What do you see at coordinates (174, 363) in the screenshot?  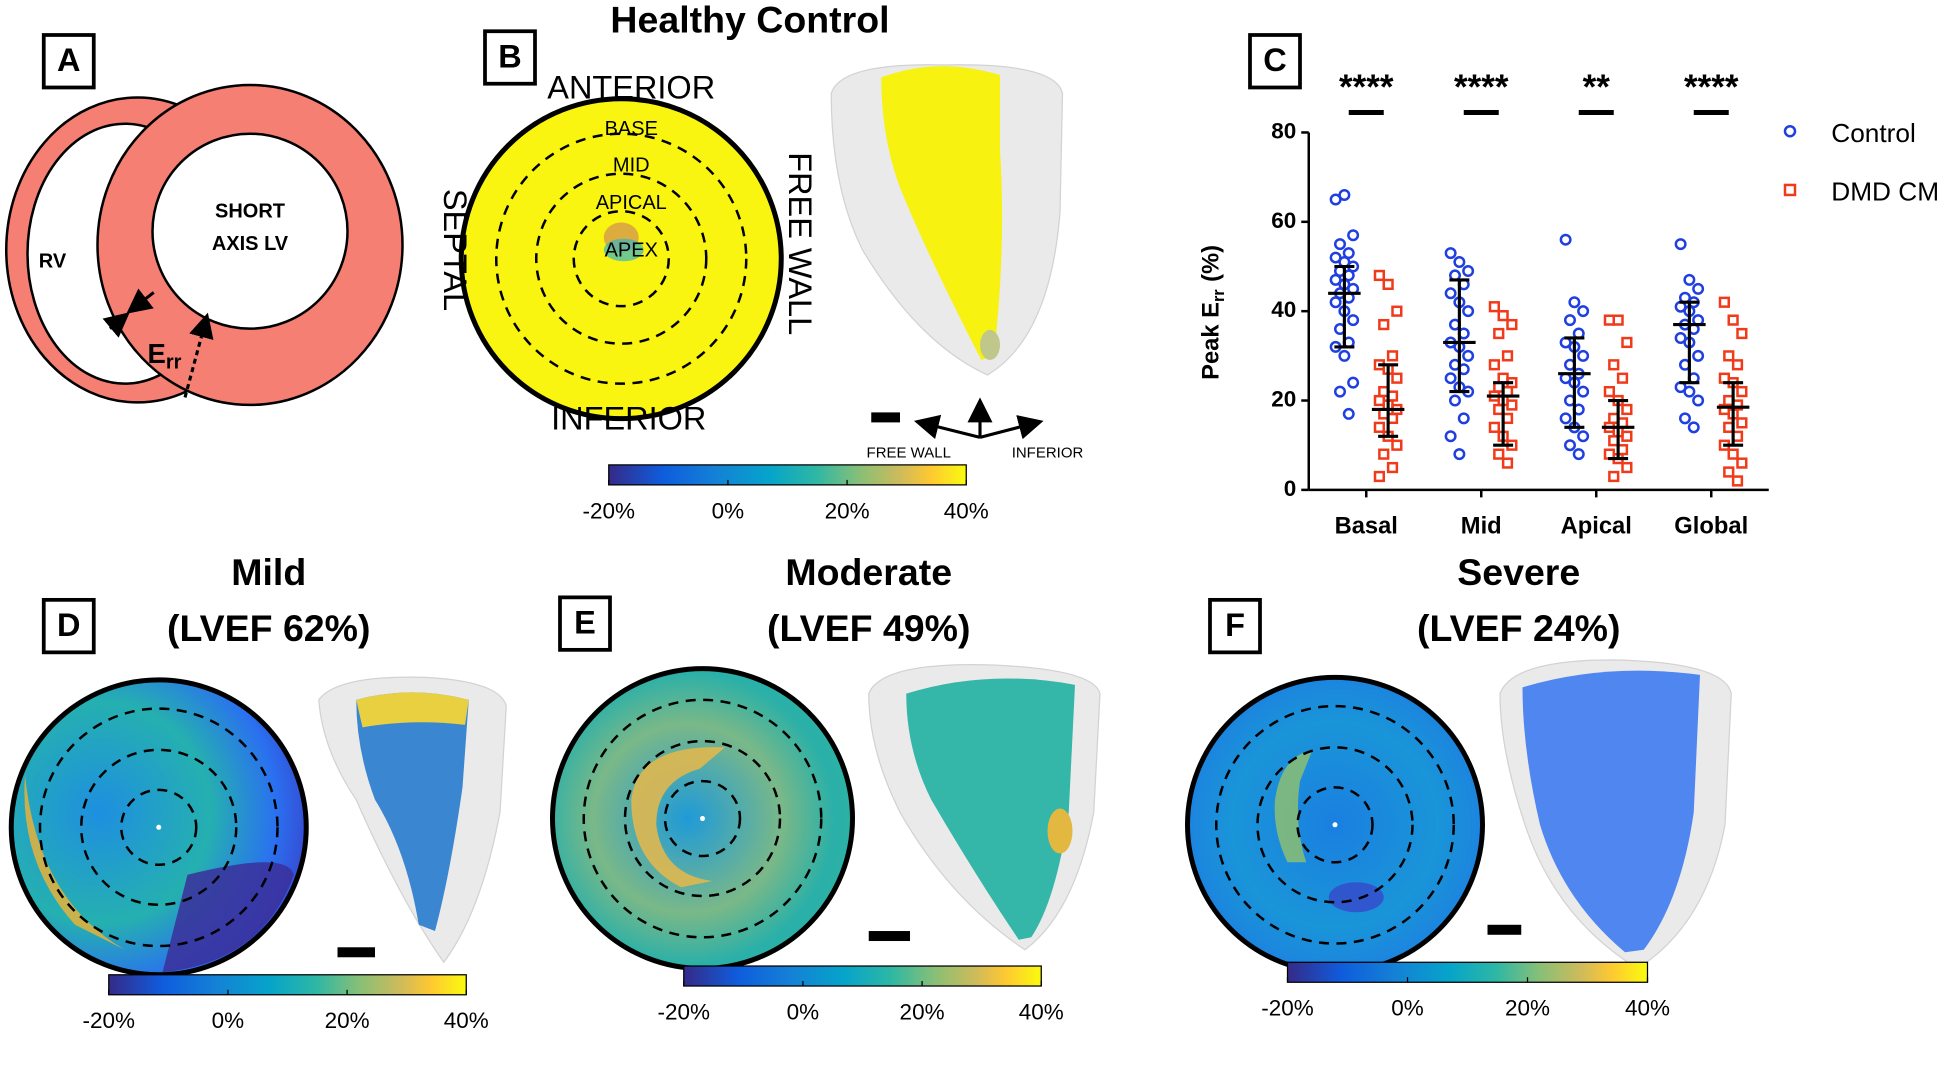 I see `strain-subscript: rr` at bounding box center [174, 363].